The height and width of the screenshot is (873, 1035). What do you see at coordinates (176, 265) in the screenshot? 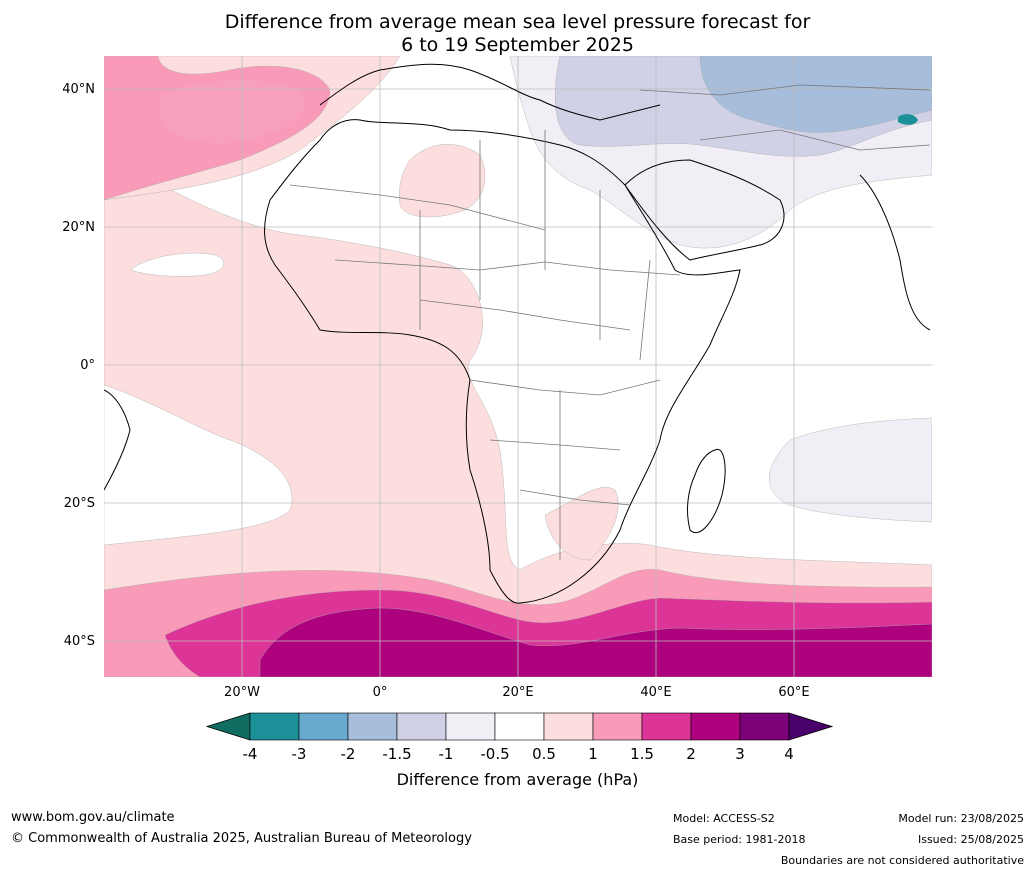
I see `anomaly-white-gap-west` at bounding box center [176, 265].